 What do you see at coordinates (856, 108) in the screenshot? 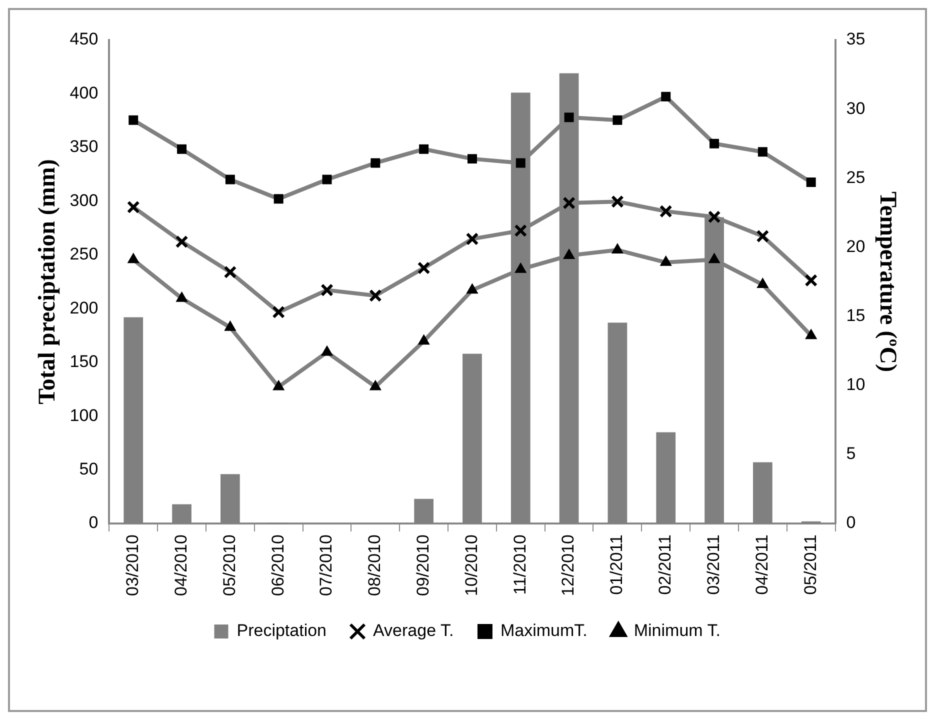
I see `y2-tick-label: 30` at bounding box center [856, 108].